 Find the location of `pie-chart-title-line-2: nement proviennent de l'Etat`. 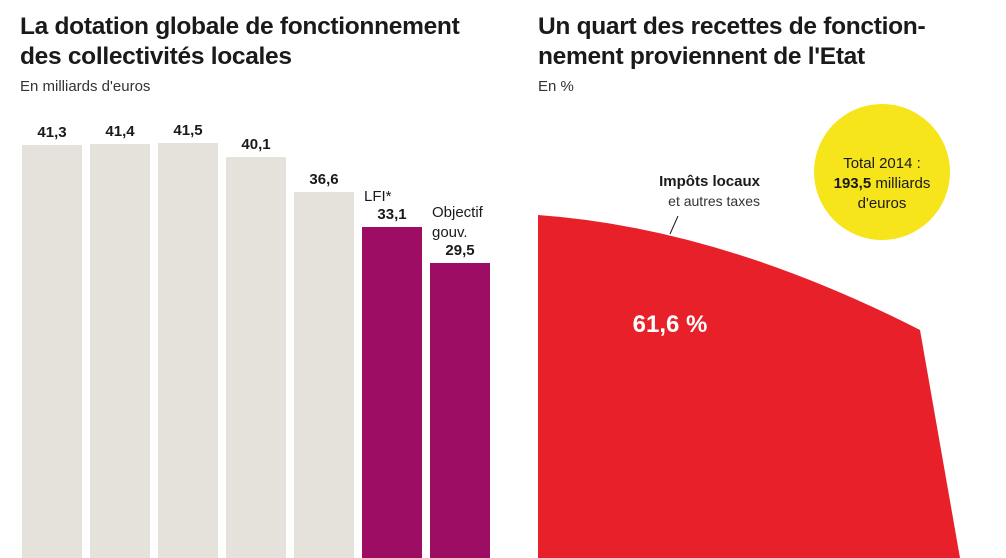

pie-chart-title-line-2: nement proviennent de l'Etat is located at coordinates (701, 56).